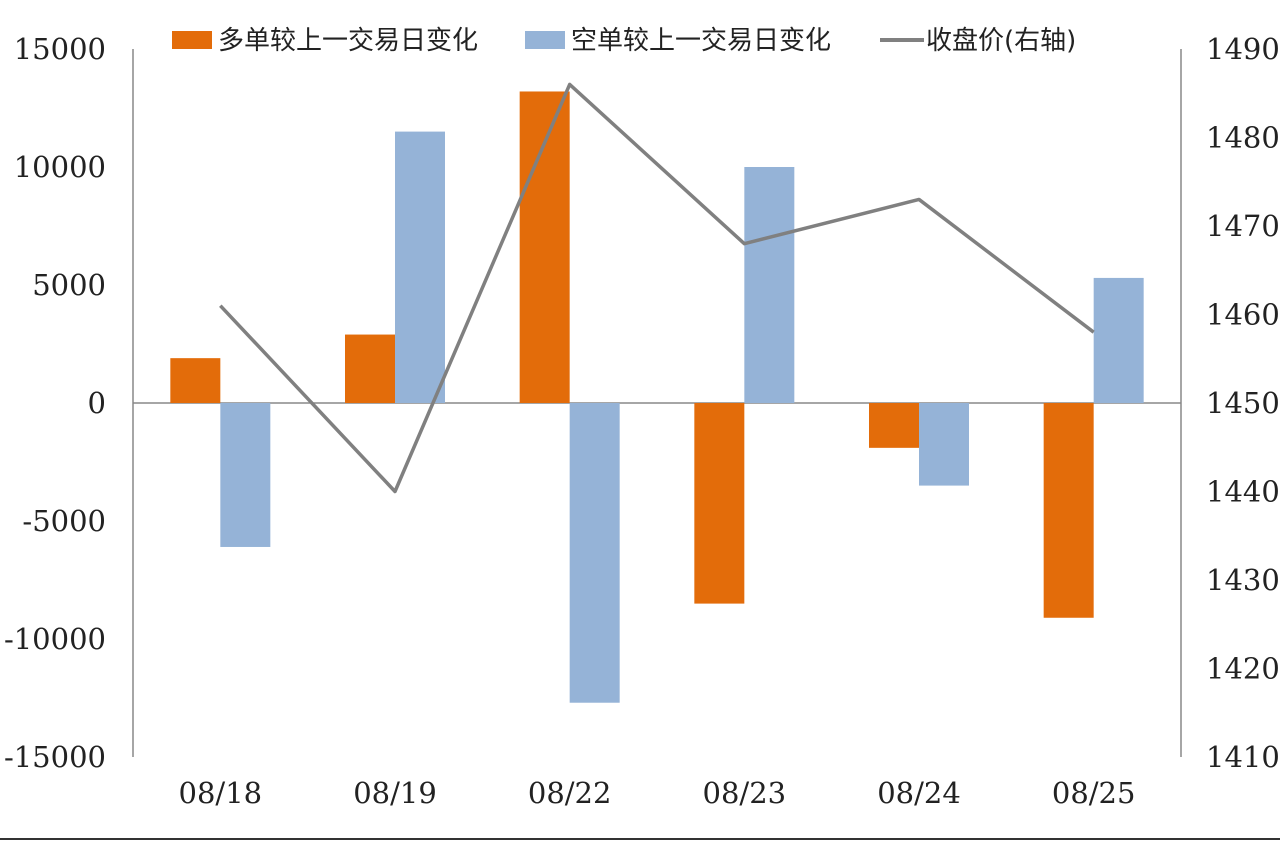  I want to click on chart-legend: 多单较上一交易日变化 空单较上一交易日变化 收盘价(右轴), so click(624, 41).